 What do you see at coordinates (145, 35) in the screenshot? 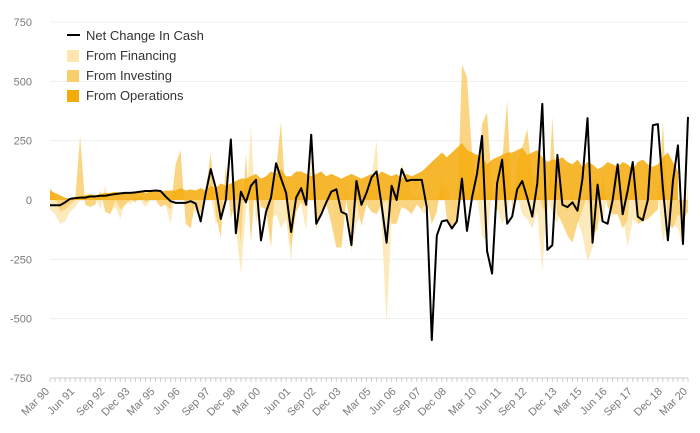
I see `legend-label-net-change: Net Change In Cash` at bounding box center [145, 35].